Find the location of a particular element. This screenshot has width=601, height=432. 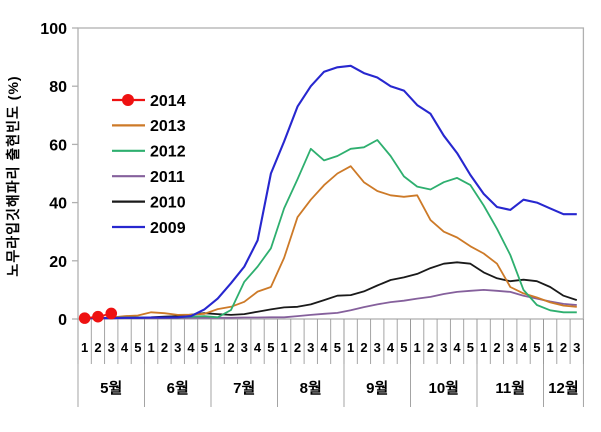

y-axis-title: 노무라입깃해파리 출현빈도 (%) is located at coordinates (13, 175).